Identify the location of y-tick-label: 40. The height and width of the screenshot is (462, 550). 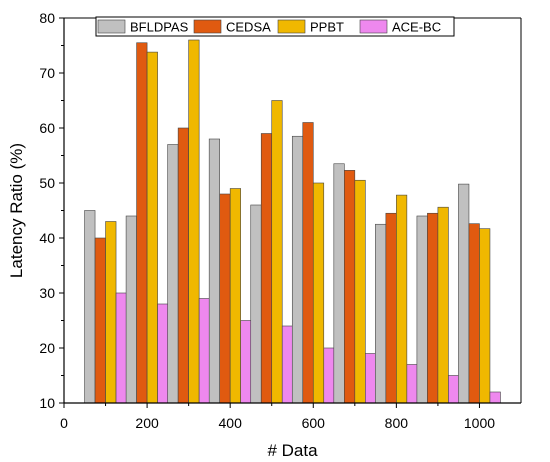
(47, 238).